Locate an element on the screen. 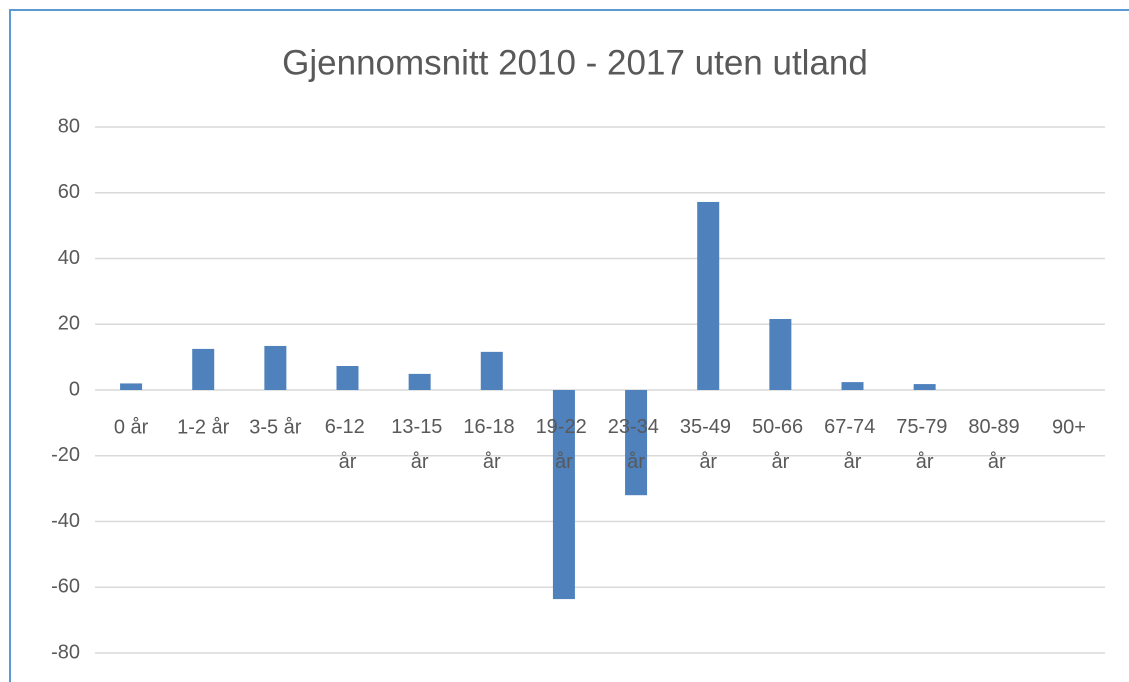 This screenshot has height=682, width=1129. x-tick-label: 0 år is located at coordinates (131, 427).